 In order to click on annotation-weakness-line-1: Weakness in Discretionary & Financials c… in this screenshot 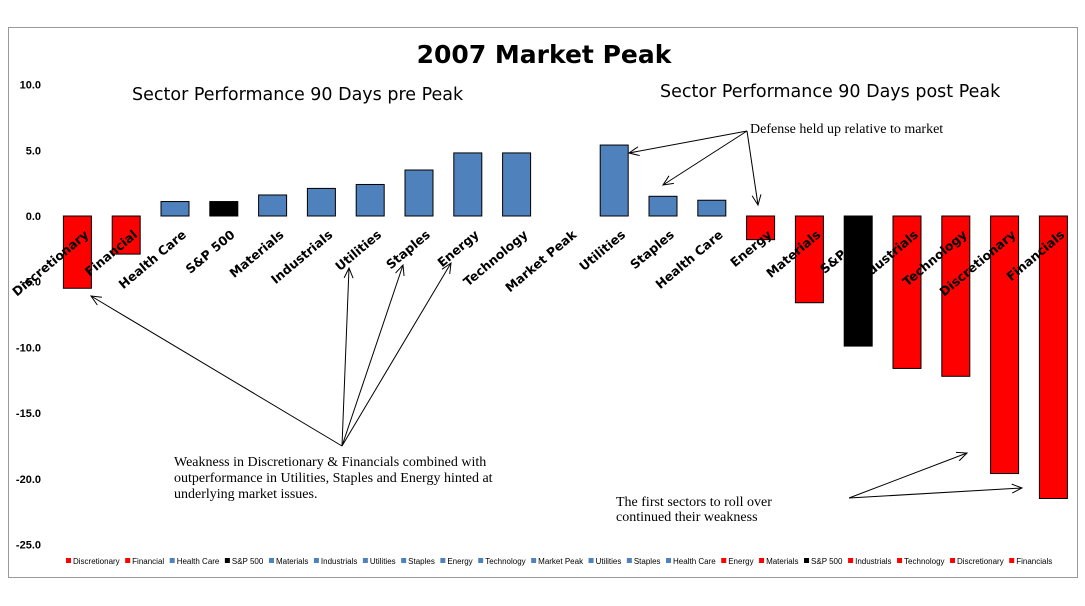, I will do `click(330, 462)`.